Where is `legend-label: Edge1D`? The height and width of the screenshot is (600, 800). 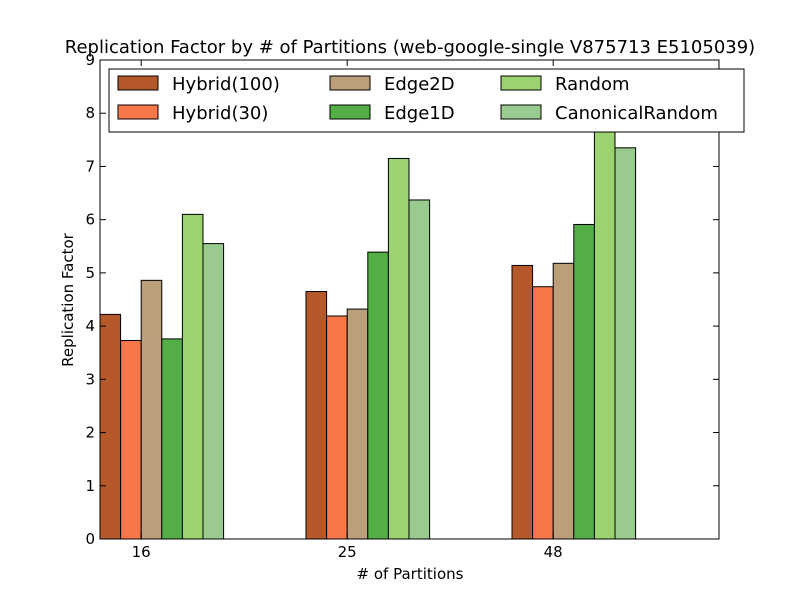 legend-label: Edge1D is located at coordinates (419, 113).